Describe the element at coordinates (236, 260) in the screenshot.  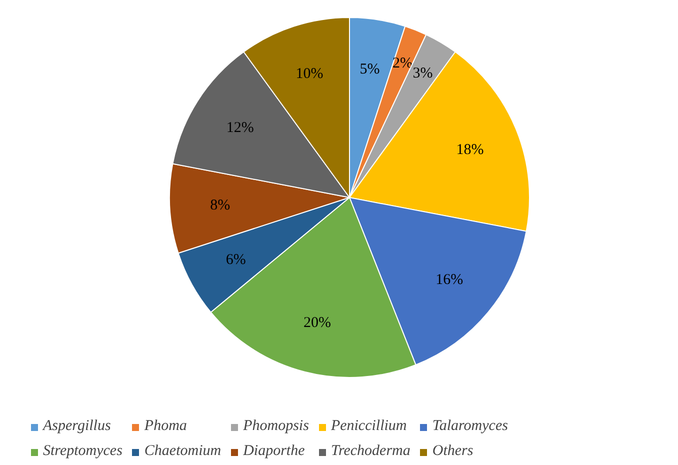
I see `data-label: 6%` at that location.